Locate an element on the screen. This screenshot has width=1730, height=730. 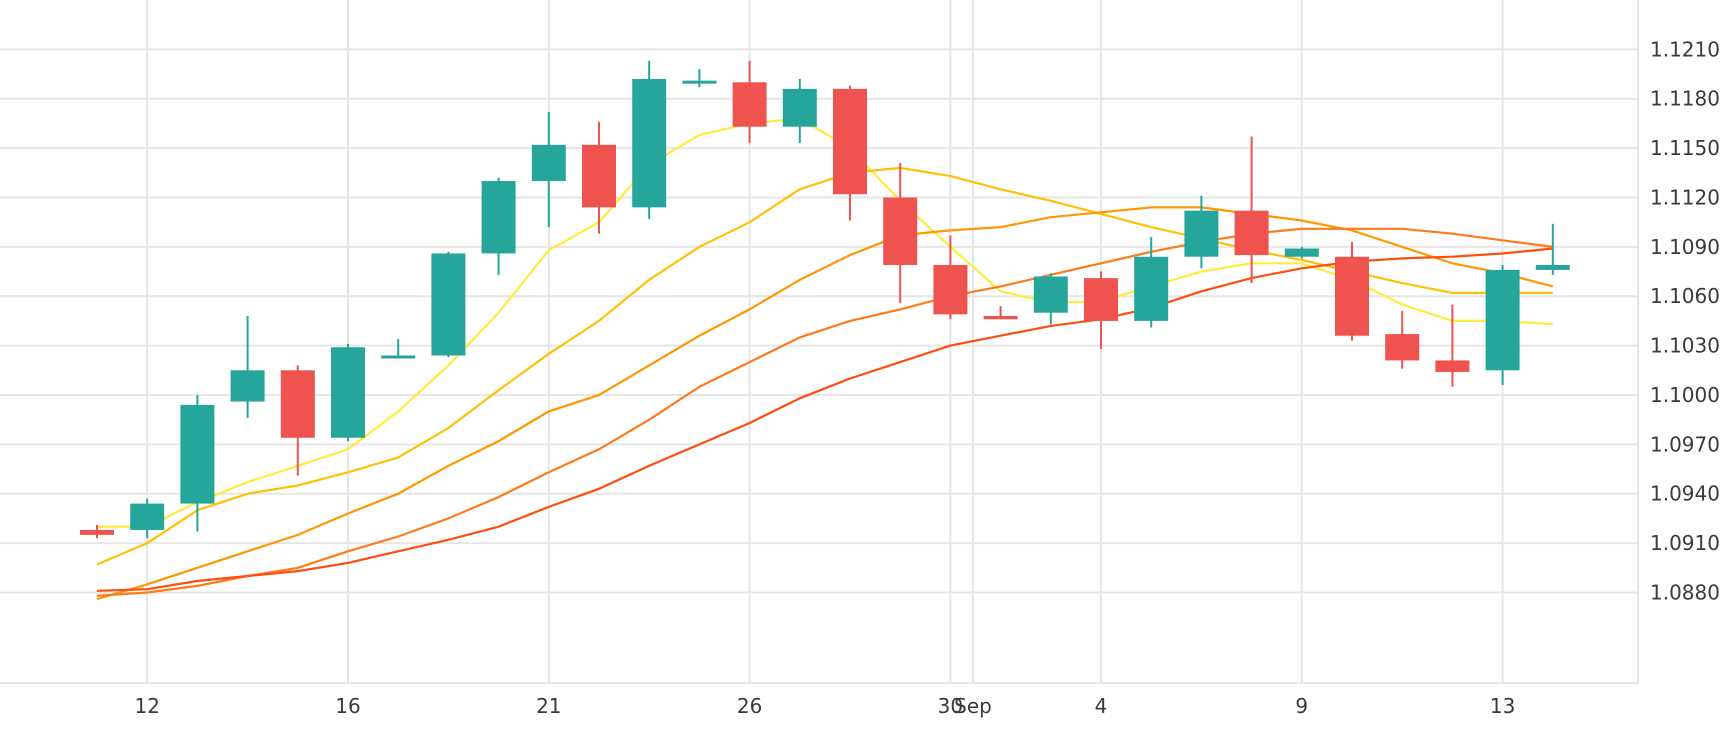
x-tick-label: 13 is located at coordinates (1502, 706).